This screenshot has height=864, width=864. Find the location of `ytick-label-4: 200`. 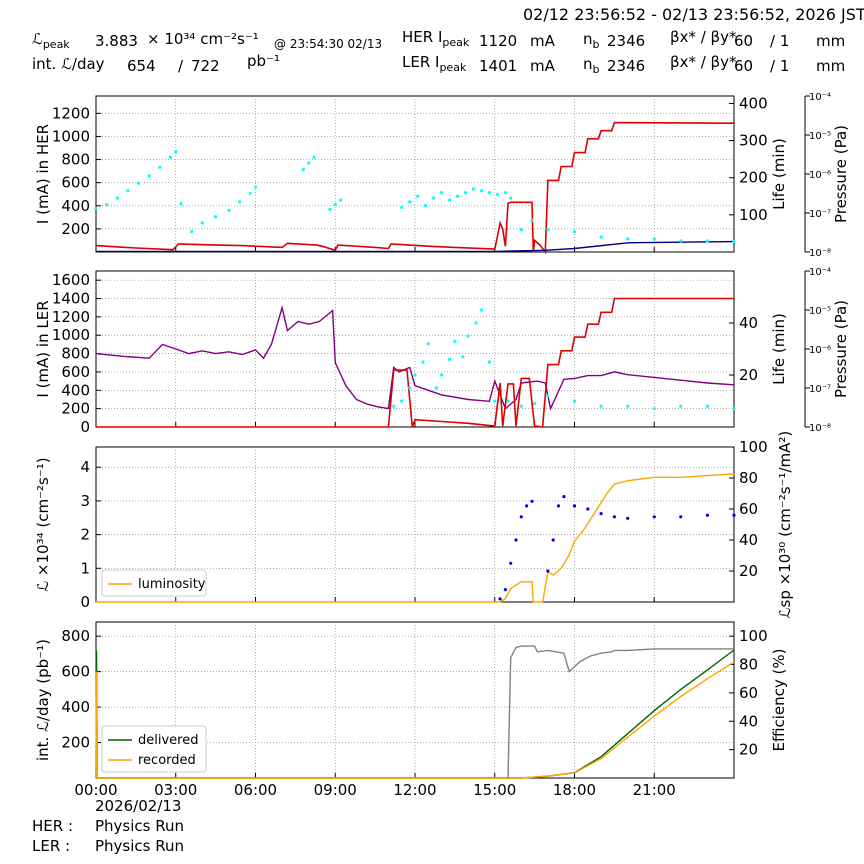

ytick-label-4: 200 is located at coordinates (75, 743).